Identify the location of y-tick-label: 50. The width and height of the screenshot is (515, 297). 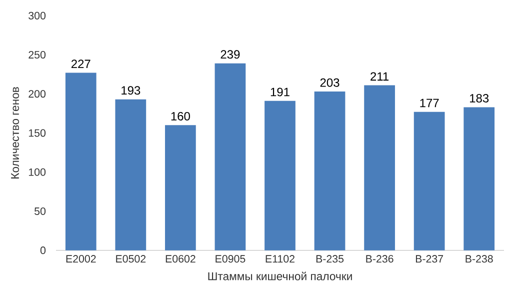
(40, 211).